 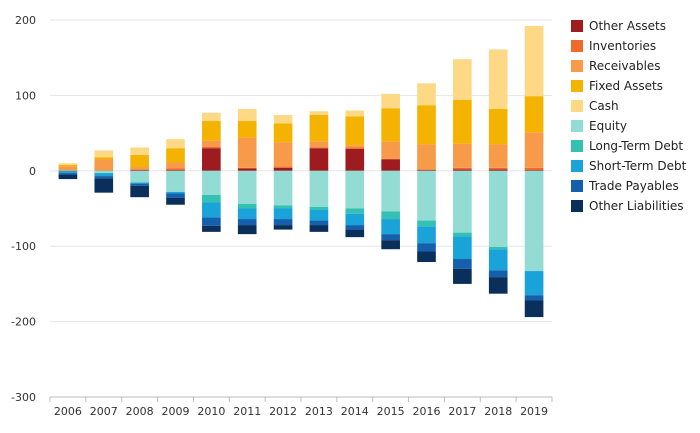 What do you see at coordinates (636, 146) in the screenshot?
I see `legend-label: Long-Term Debt` at bounding box center [636, 146].